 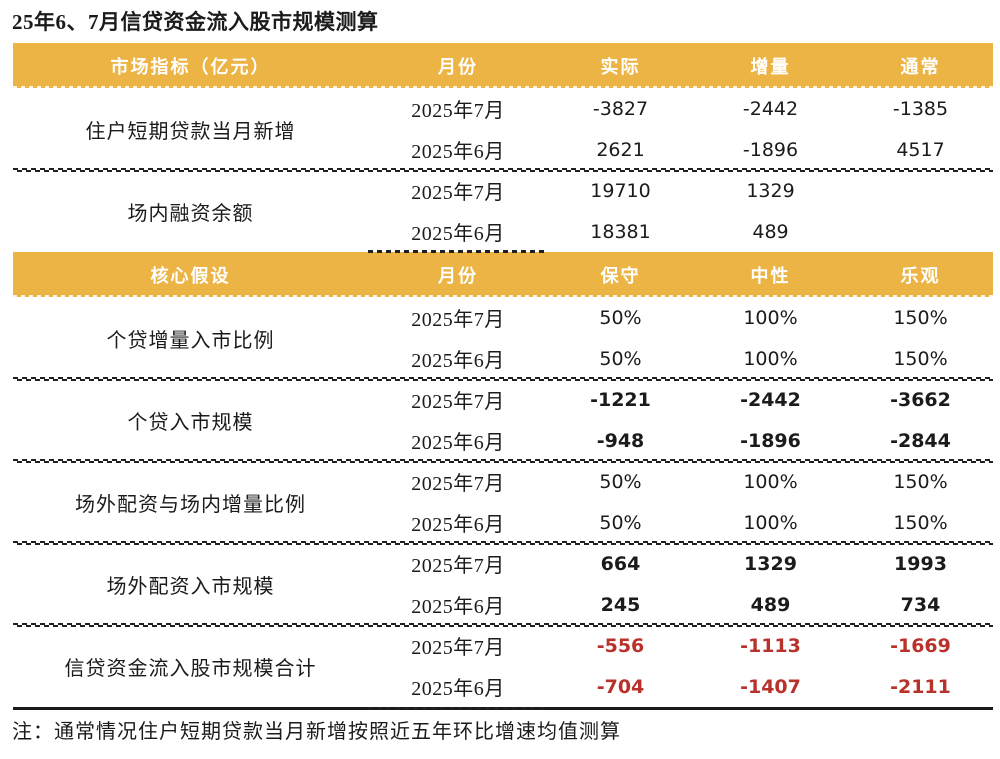 What do you see at coordinates (316, 732) in the screenshot?
I see `footnote: 注：通常情况住户短期贷款当月新增按照近五年环比增速均值测算` at bounding box center [316, 732].